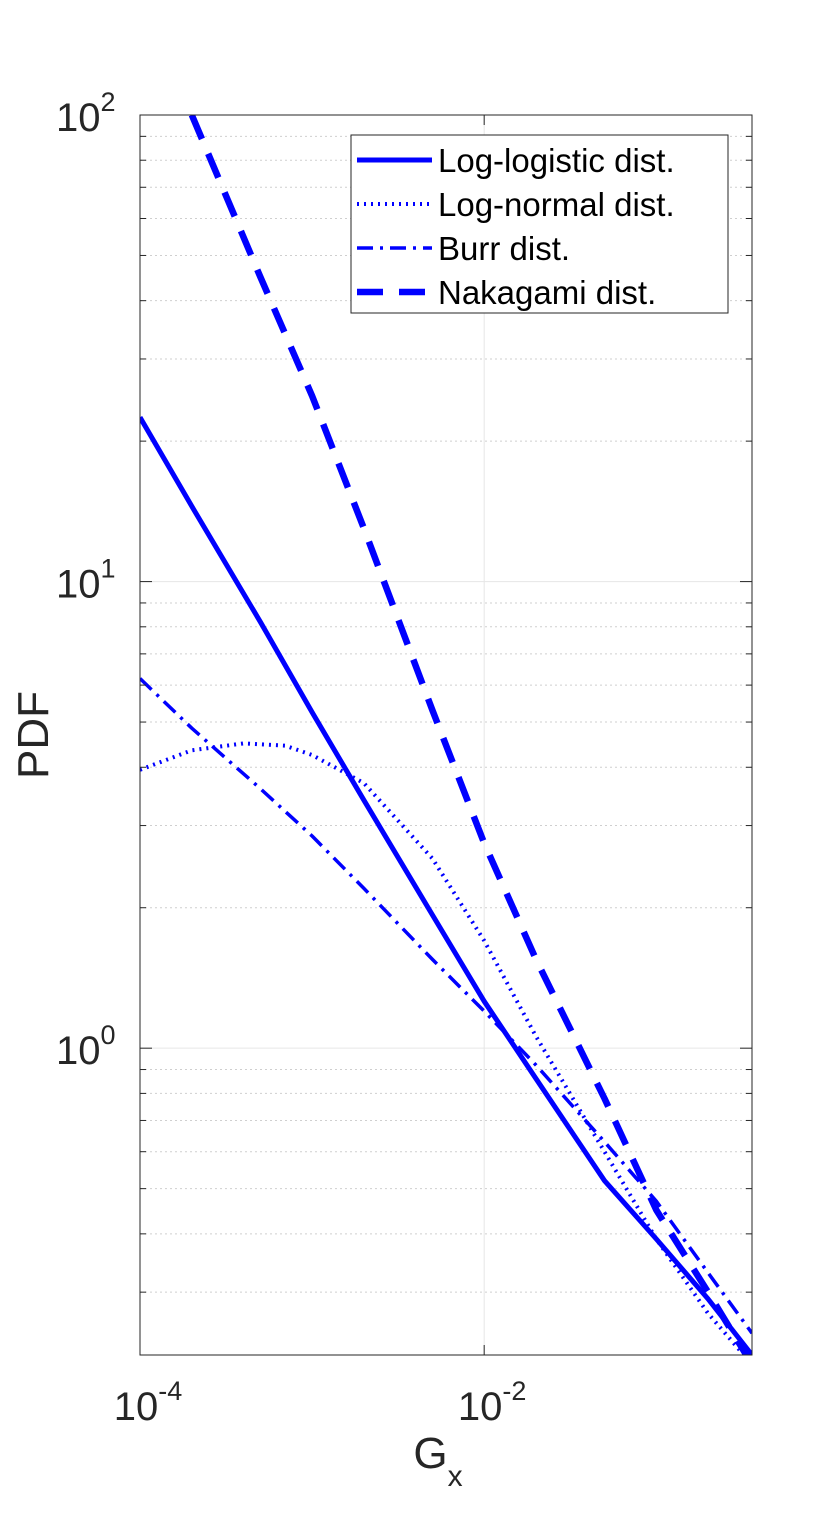  I want to click on legend-label-4: Nakagami dist., so click(547, 292).